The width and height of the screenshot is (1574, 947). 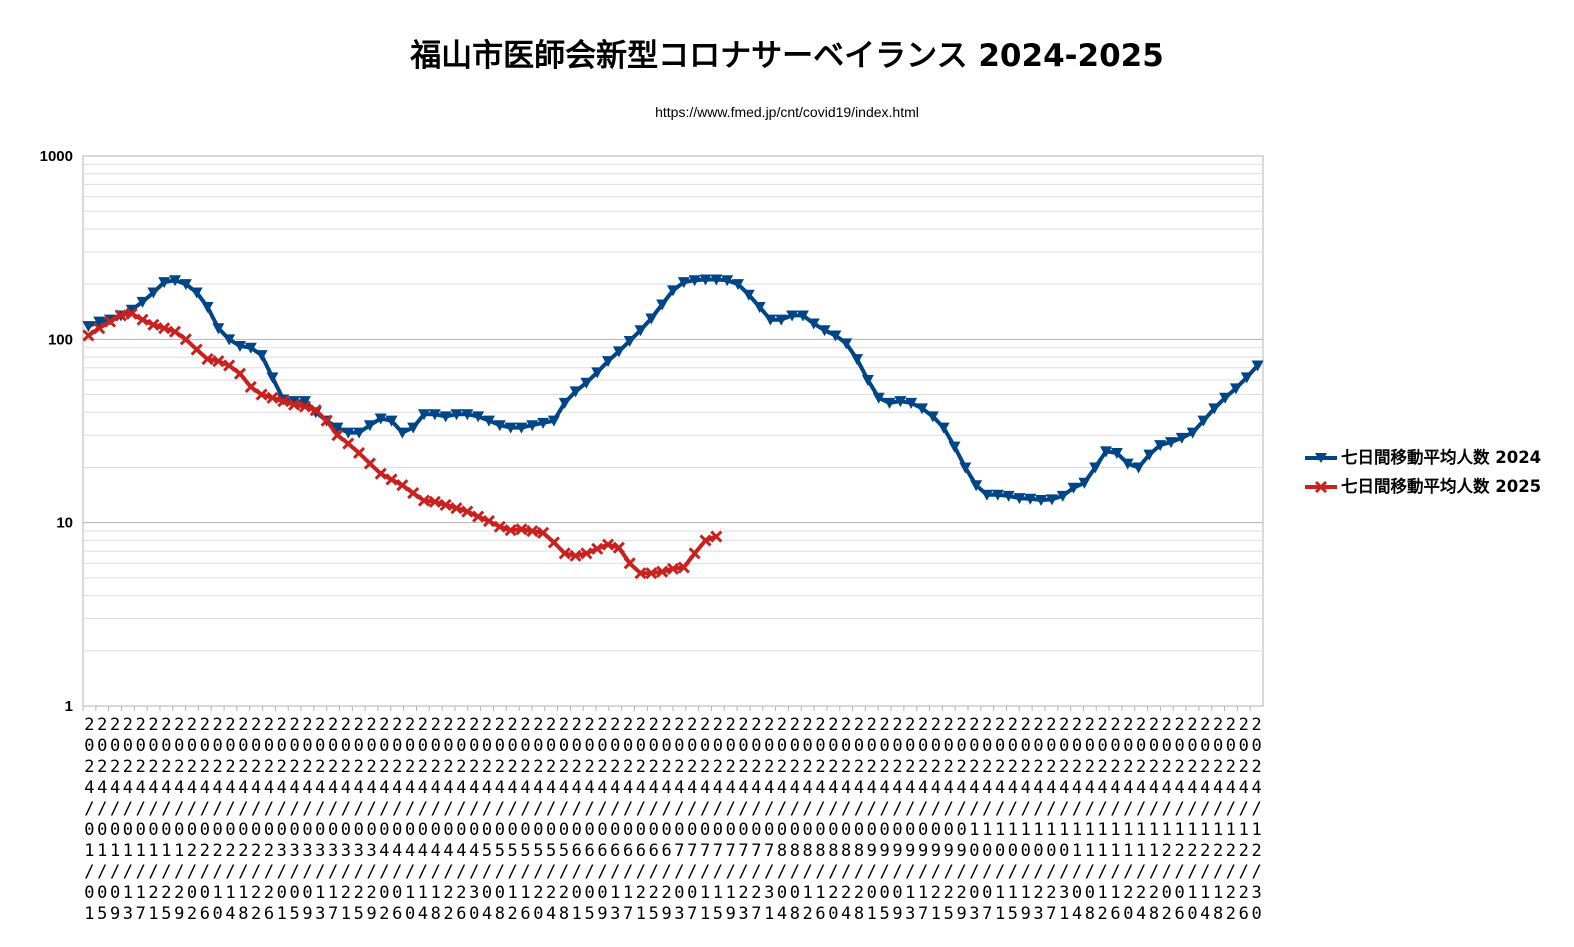 I want to click on legend-label-2024: 七日間移動平均人数 2024, so click(x=1441, y=457).